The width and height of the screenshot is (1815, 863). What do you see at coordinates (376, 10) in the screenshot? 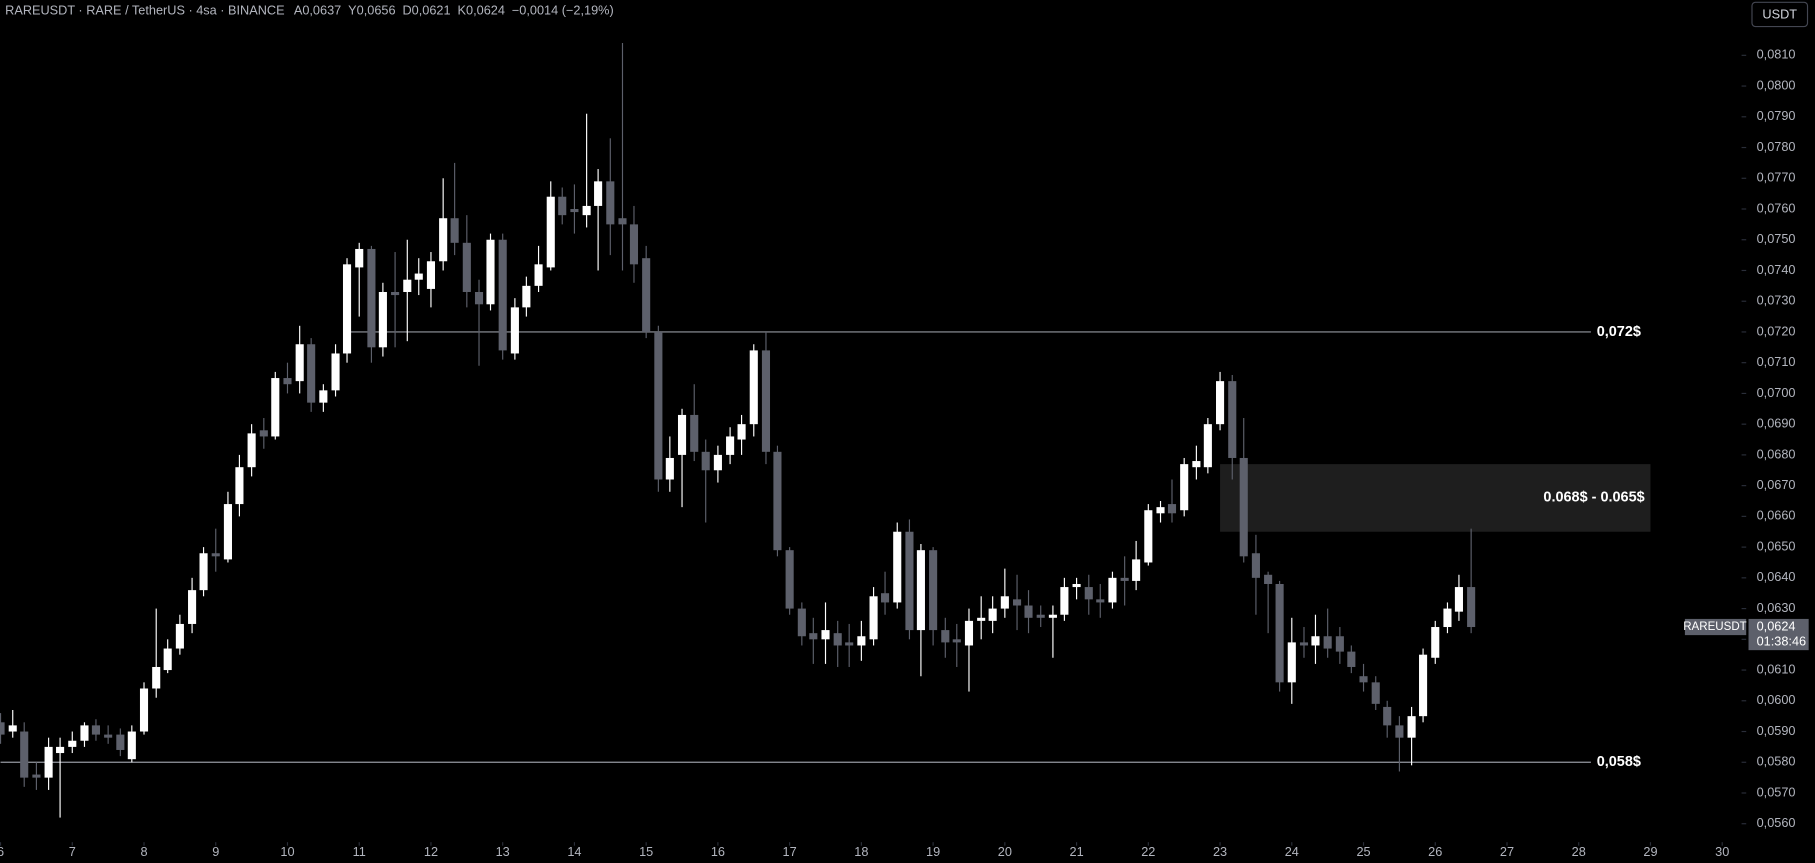
I see `ohlc-value: 0,0656` at bounding box center [376, 10].